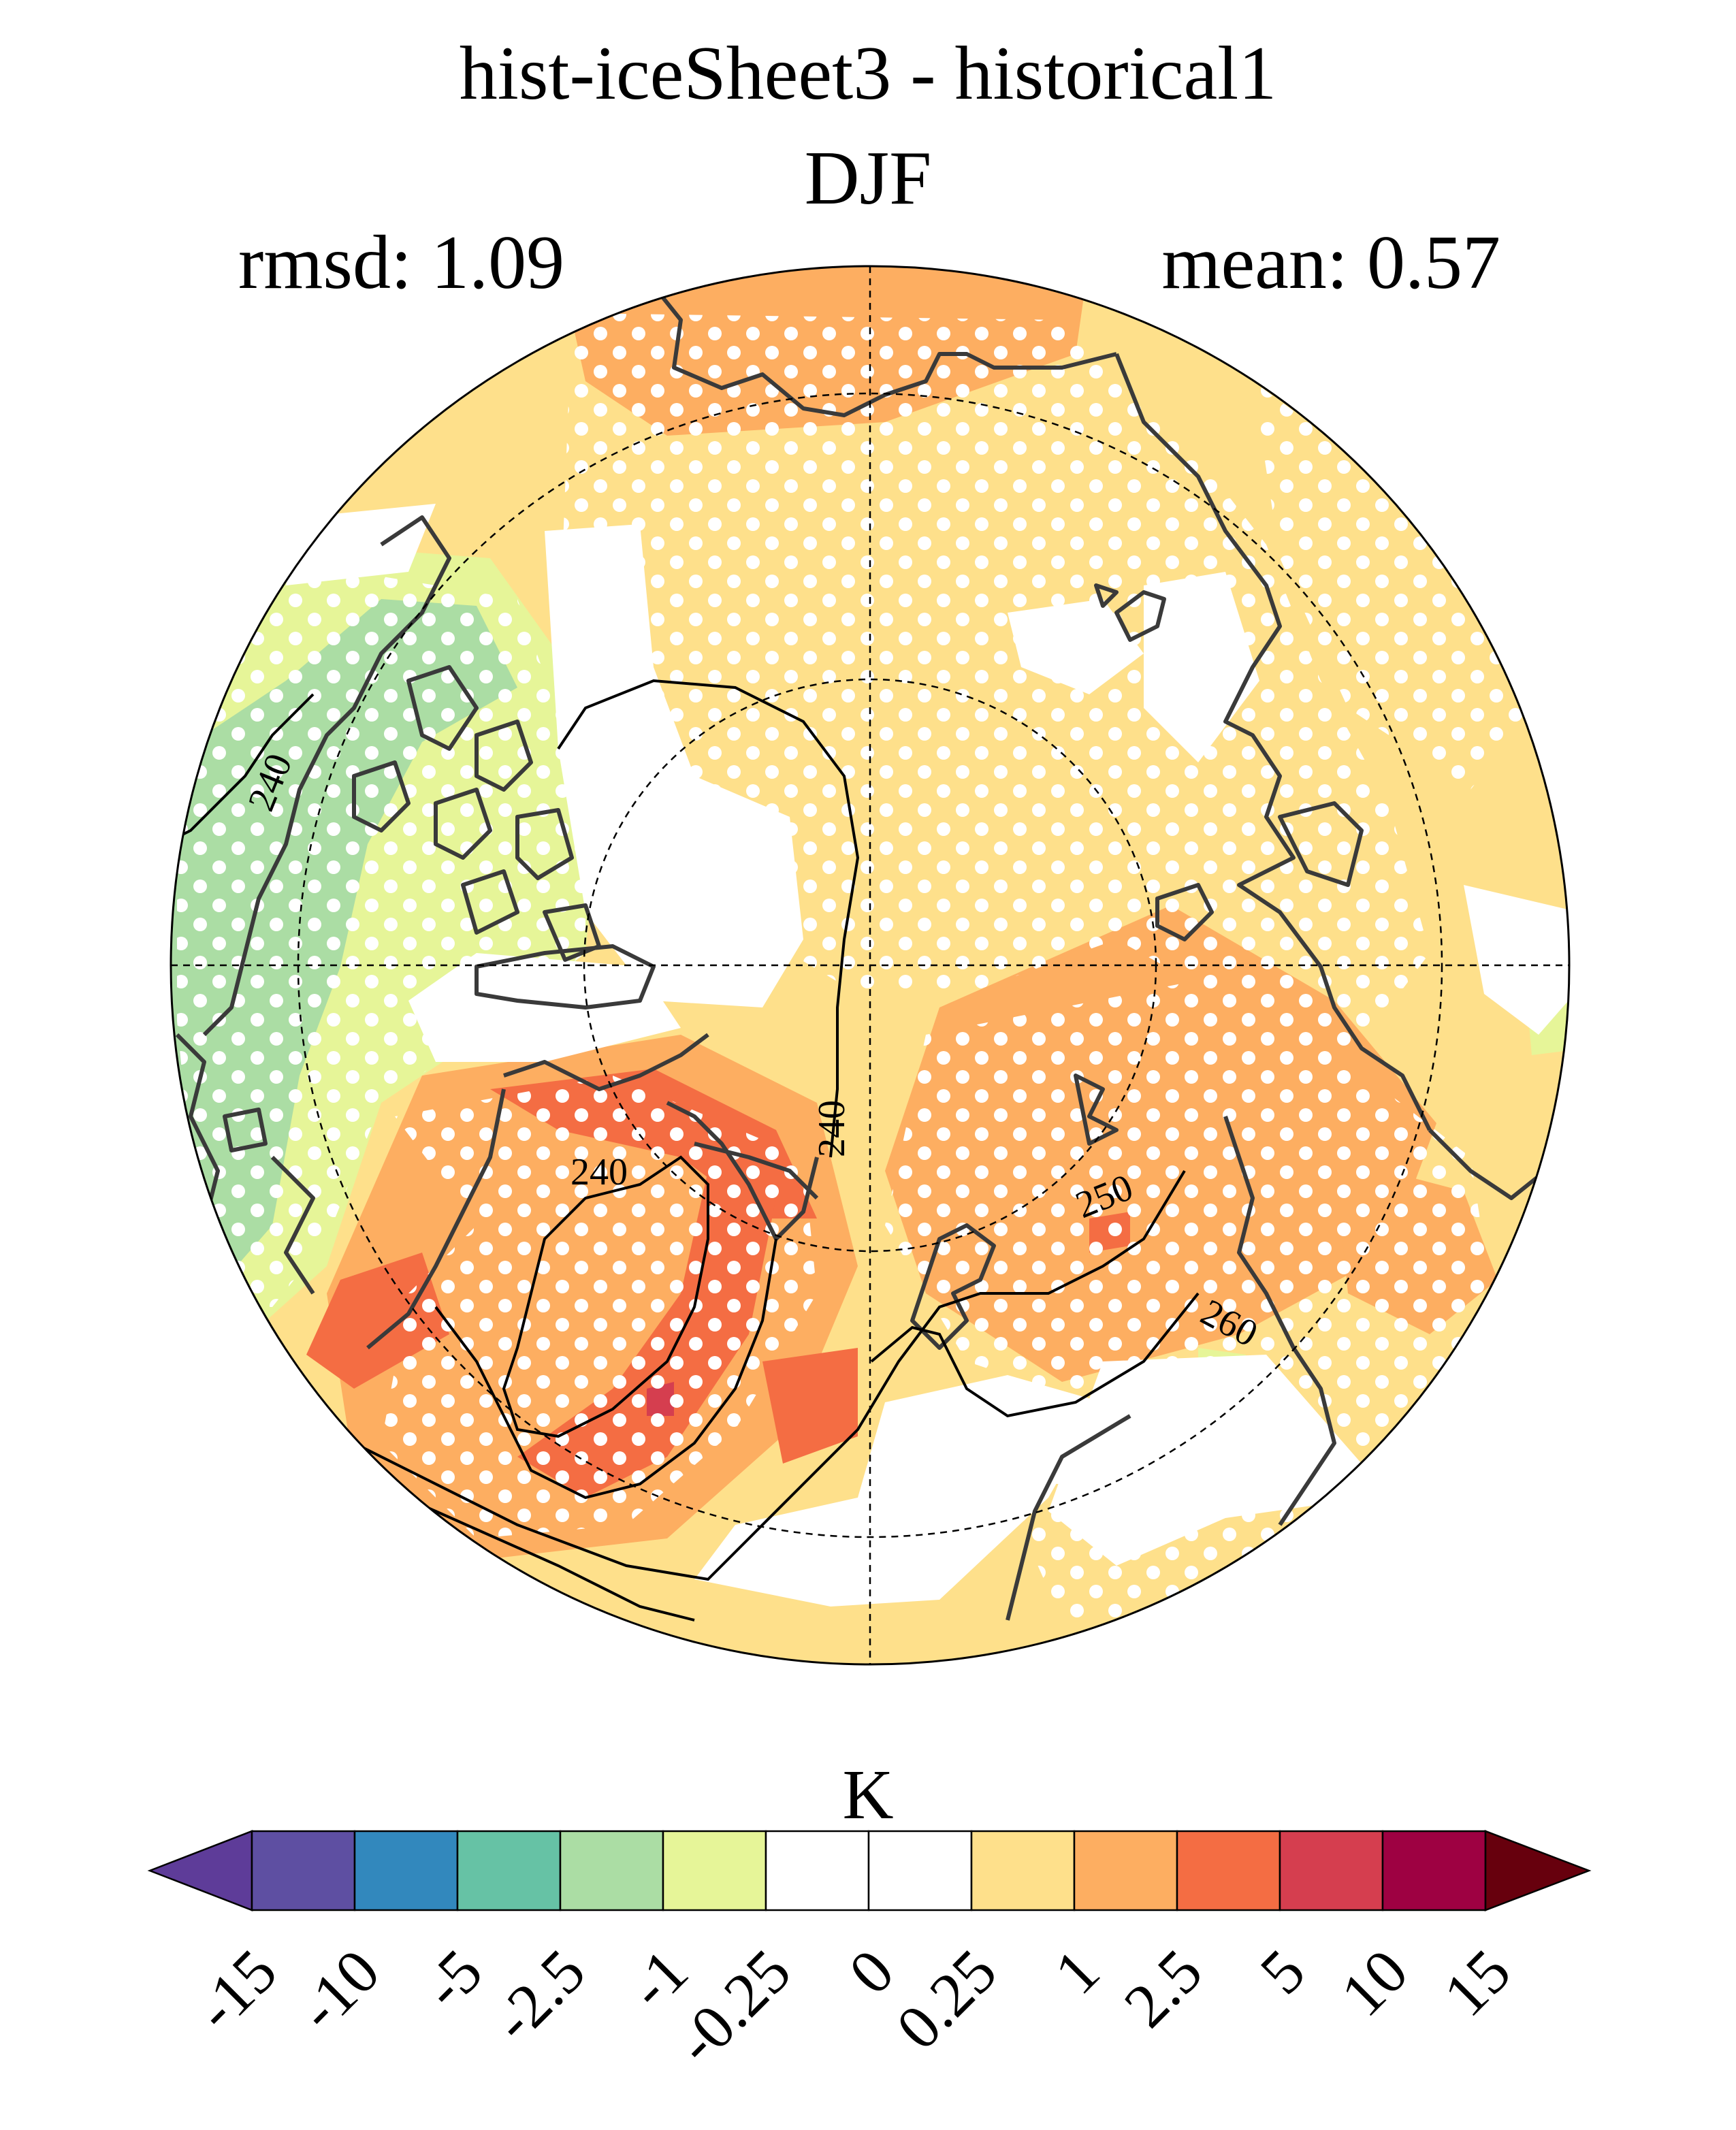 The image size is (1736, 2130). What do you see at coordinates (1077, 1971) in the screenshot?
I see `colorbar-tick-label: 1` at bounding box center [1077, 1971].